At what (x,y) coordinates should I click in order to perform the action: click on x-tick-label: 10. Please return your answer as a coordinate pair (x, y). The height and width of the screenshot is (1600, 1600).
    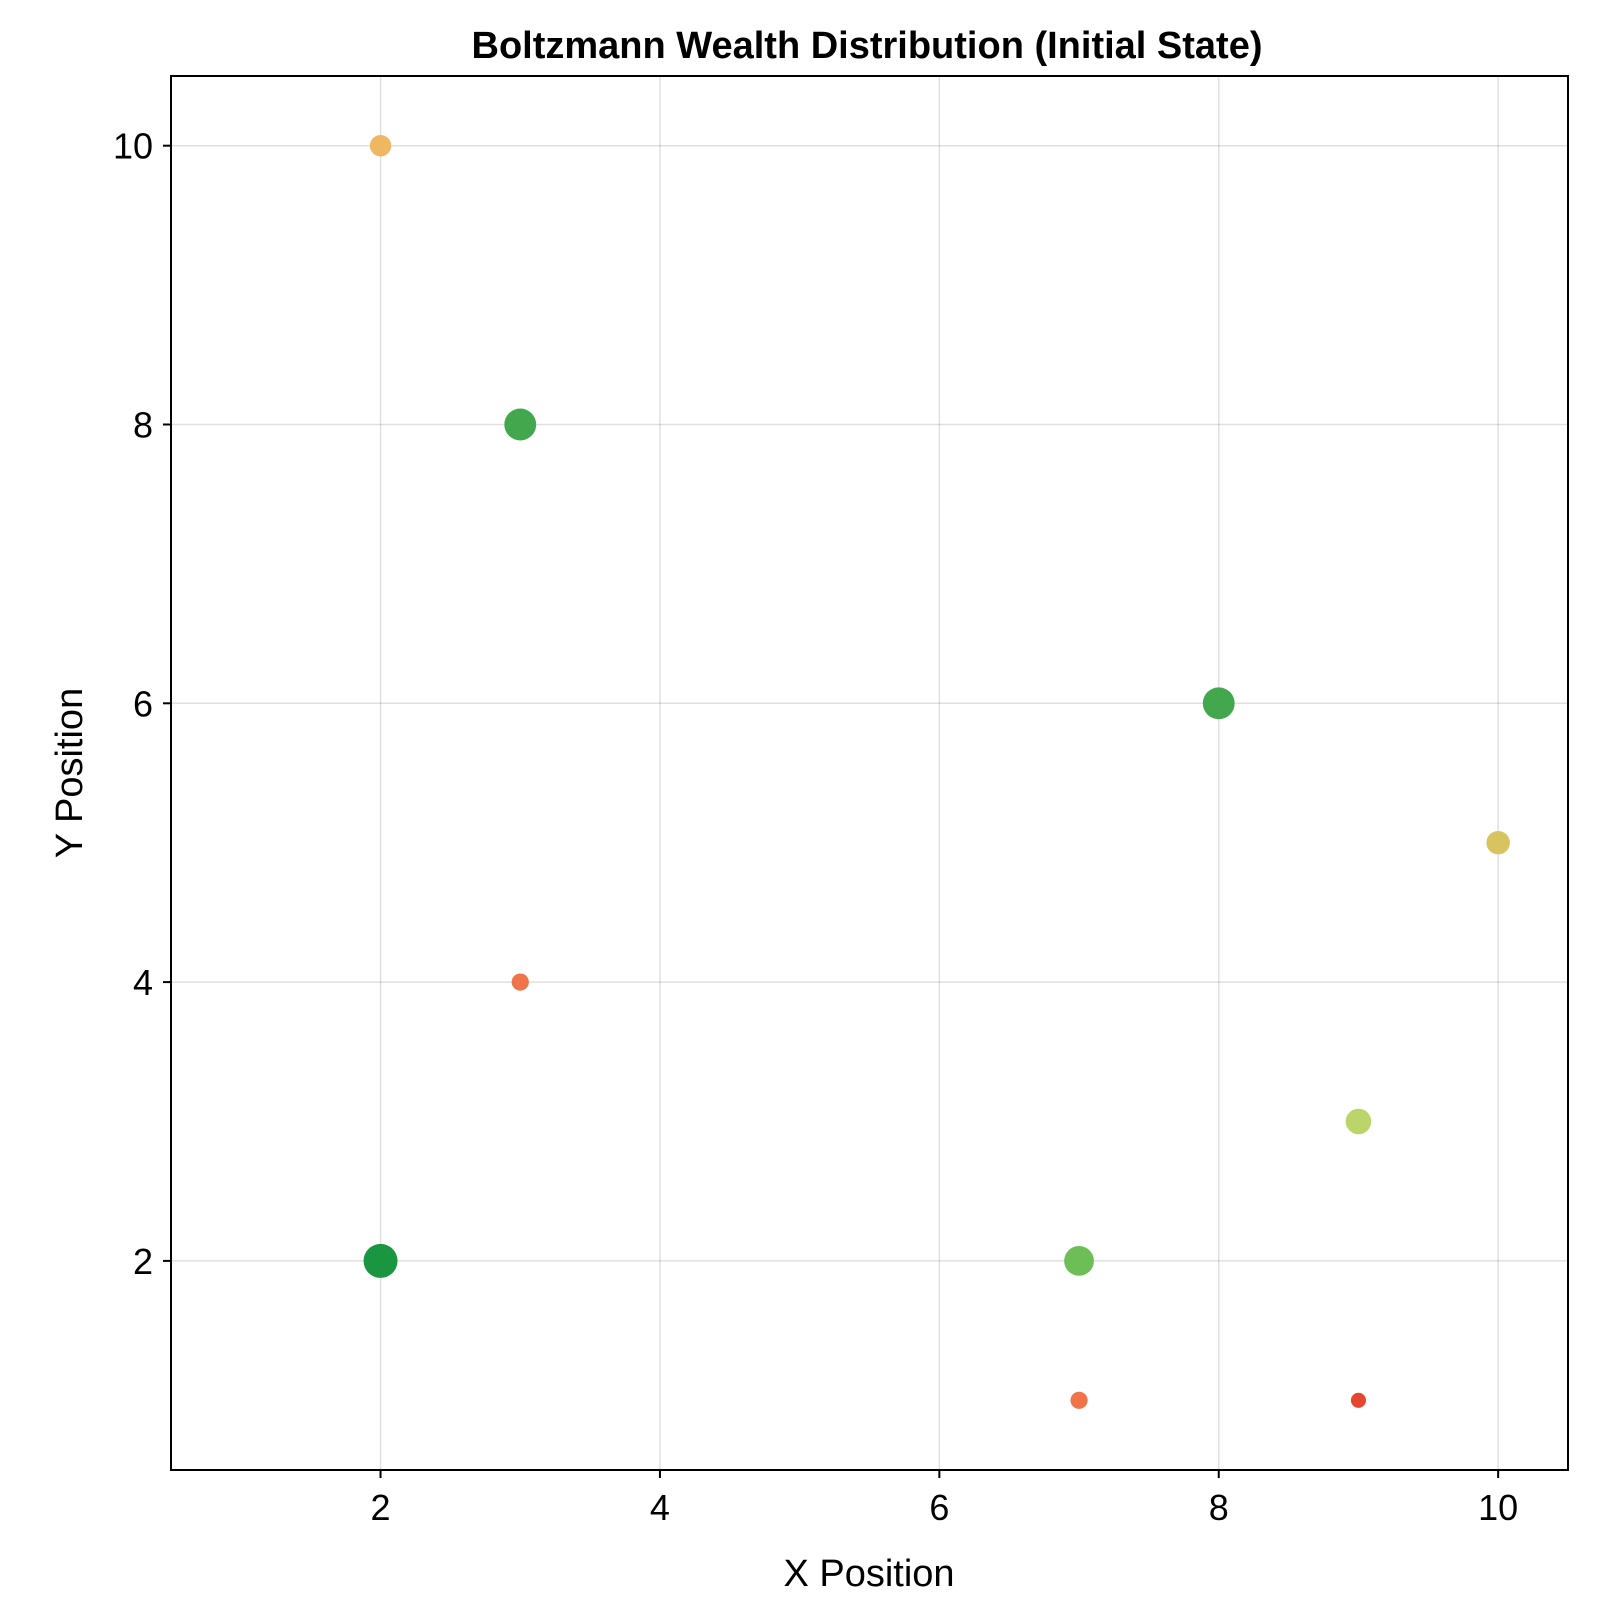
    Looking at the image, I should click on (1498, 1507).